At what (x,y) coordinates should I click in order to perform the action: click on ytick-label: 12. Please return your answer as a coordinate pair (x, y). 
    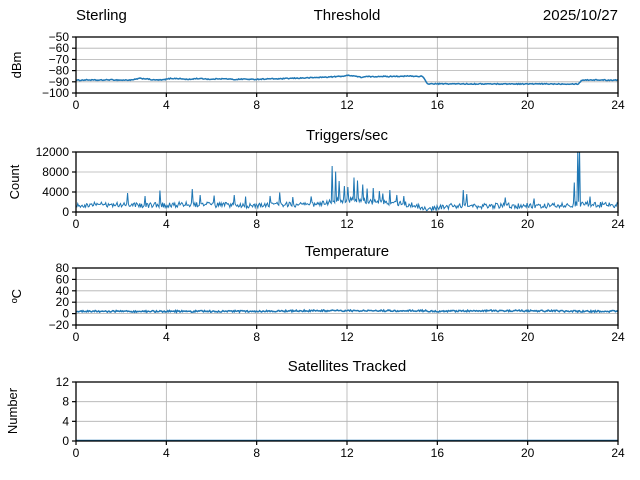
    Looking at the image, I should click on (63, 382).